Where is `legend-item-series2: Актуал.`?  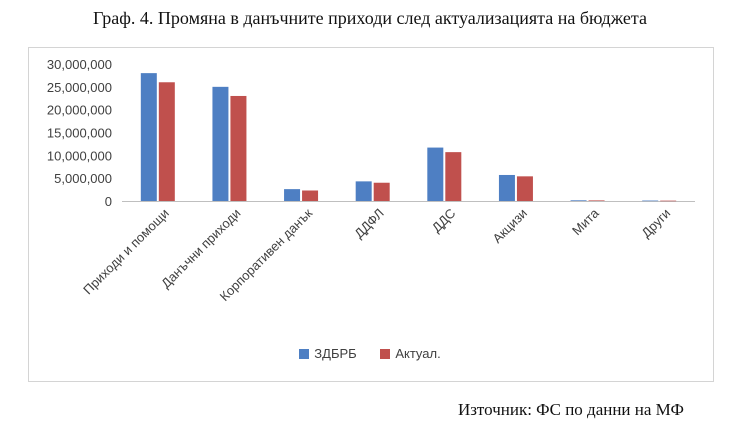 legend-item-series2: Актуал. is located at coordinates (410, 353).